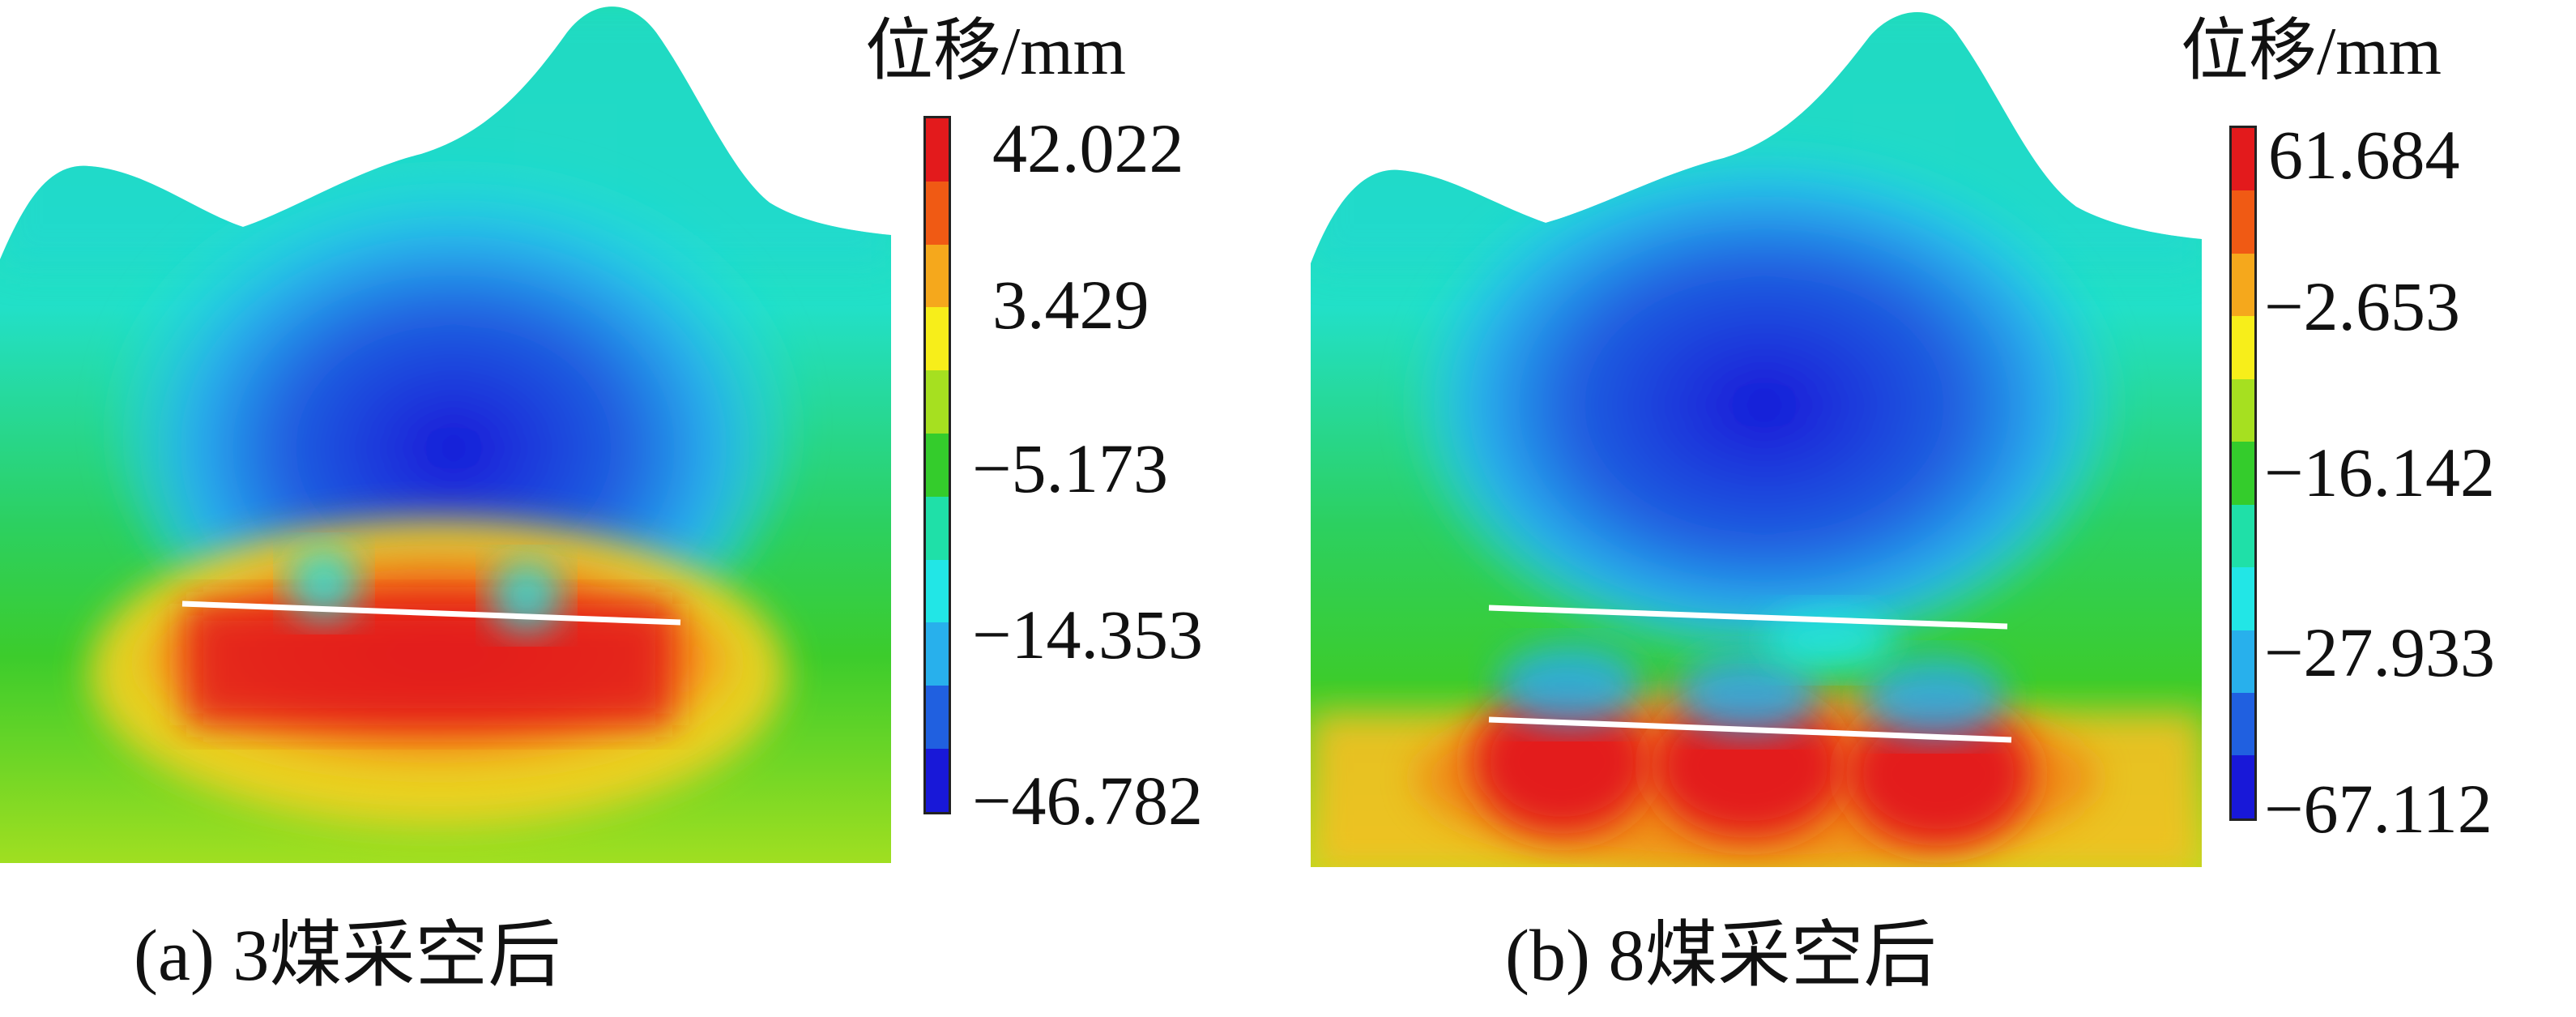  I want to click on goaf-line-b-upper, so click(1748, 617).